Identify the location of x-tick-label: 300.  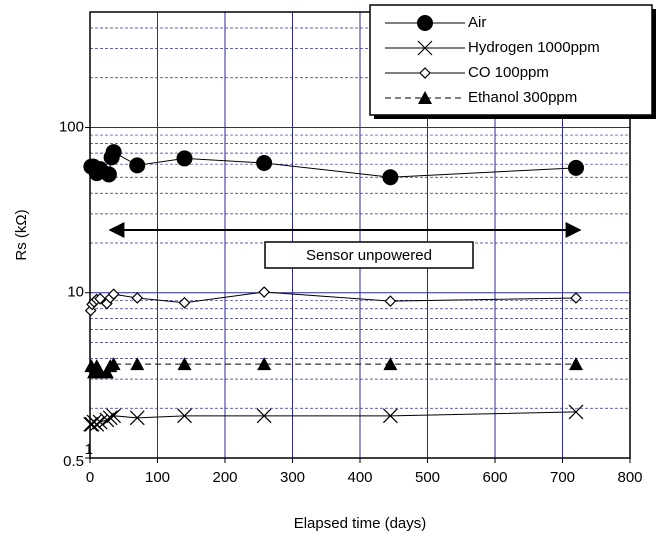
(292, 477).